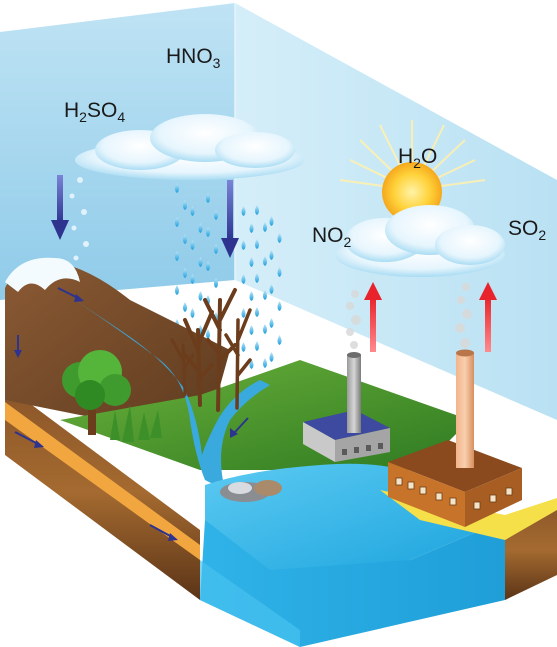 Image resolution: width=557 pixels, height=647 pixels. I want to click on sun, so click(412, 171).